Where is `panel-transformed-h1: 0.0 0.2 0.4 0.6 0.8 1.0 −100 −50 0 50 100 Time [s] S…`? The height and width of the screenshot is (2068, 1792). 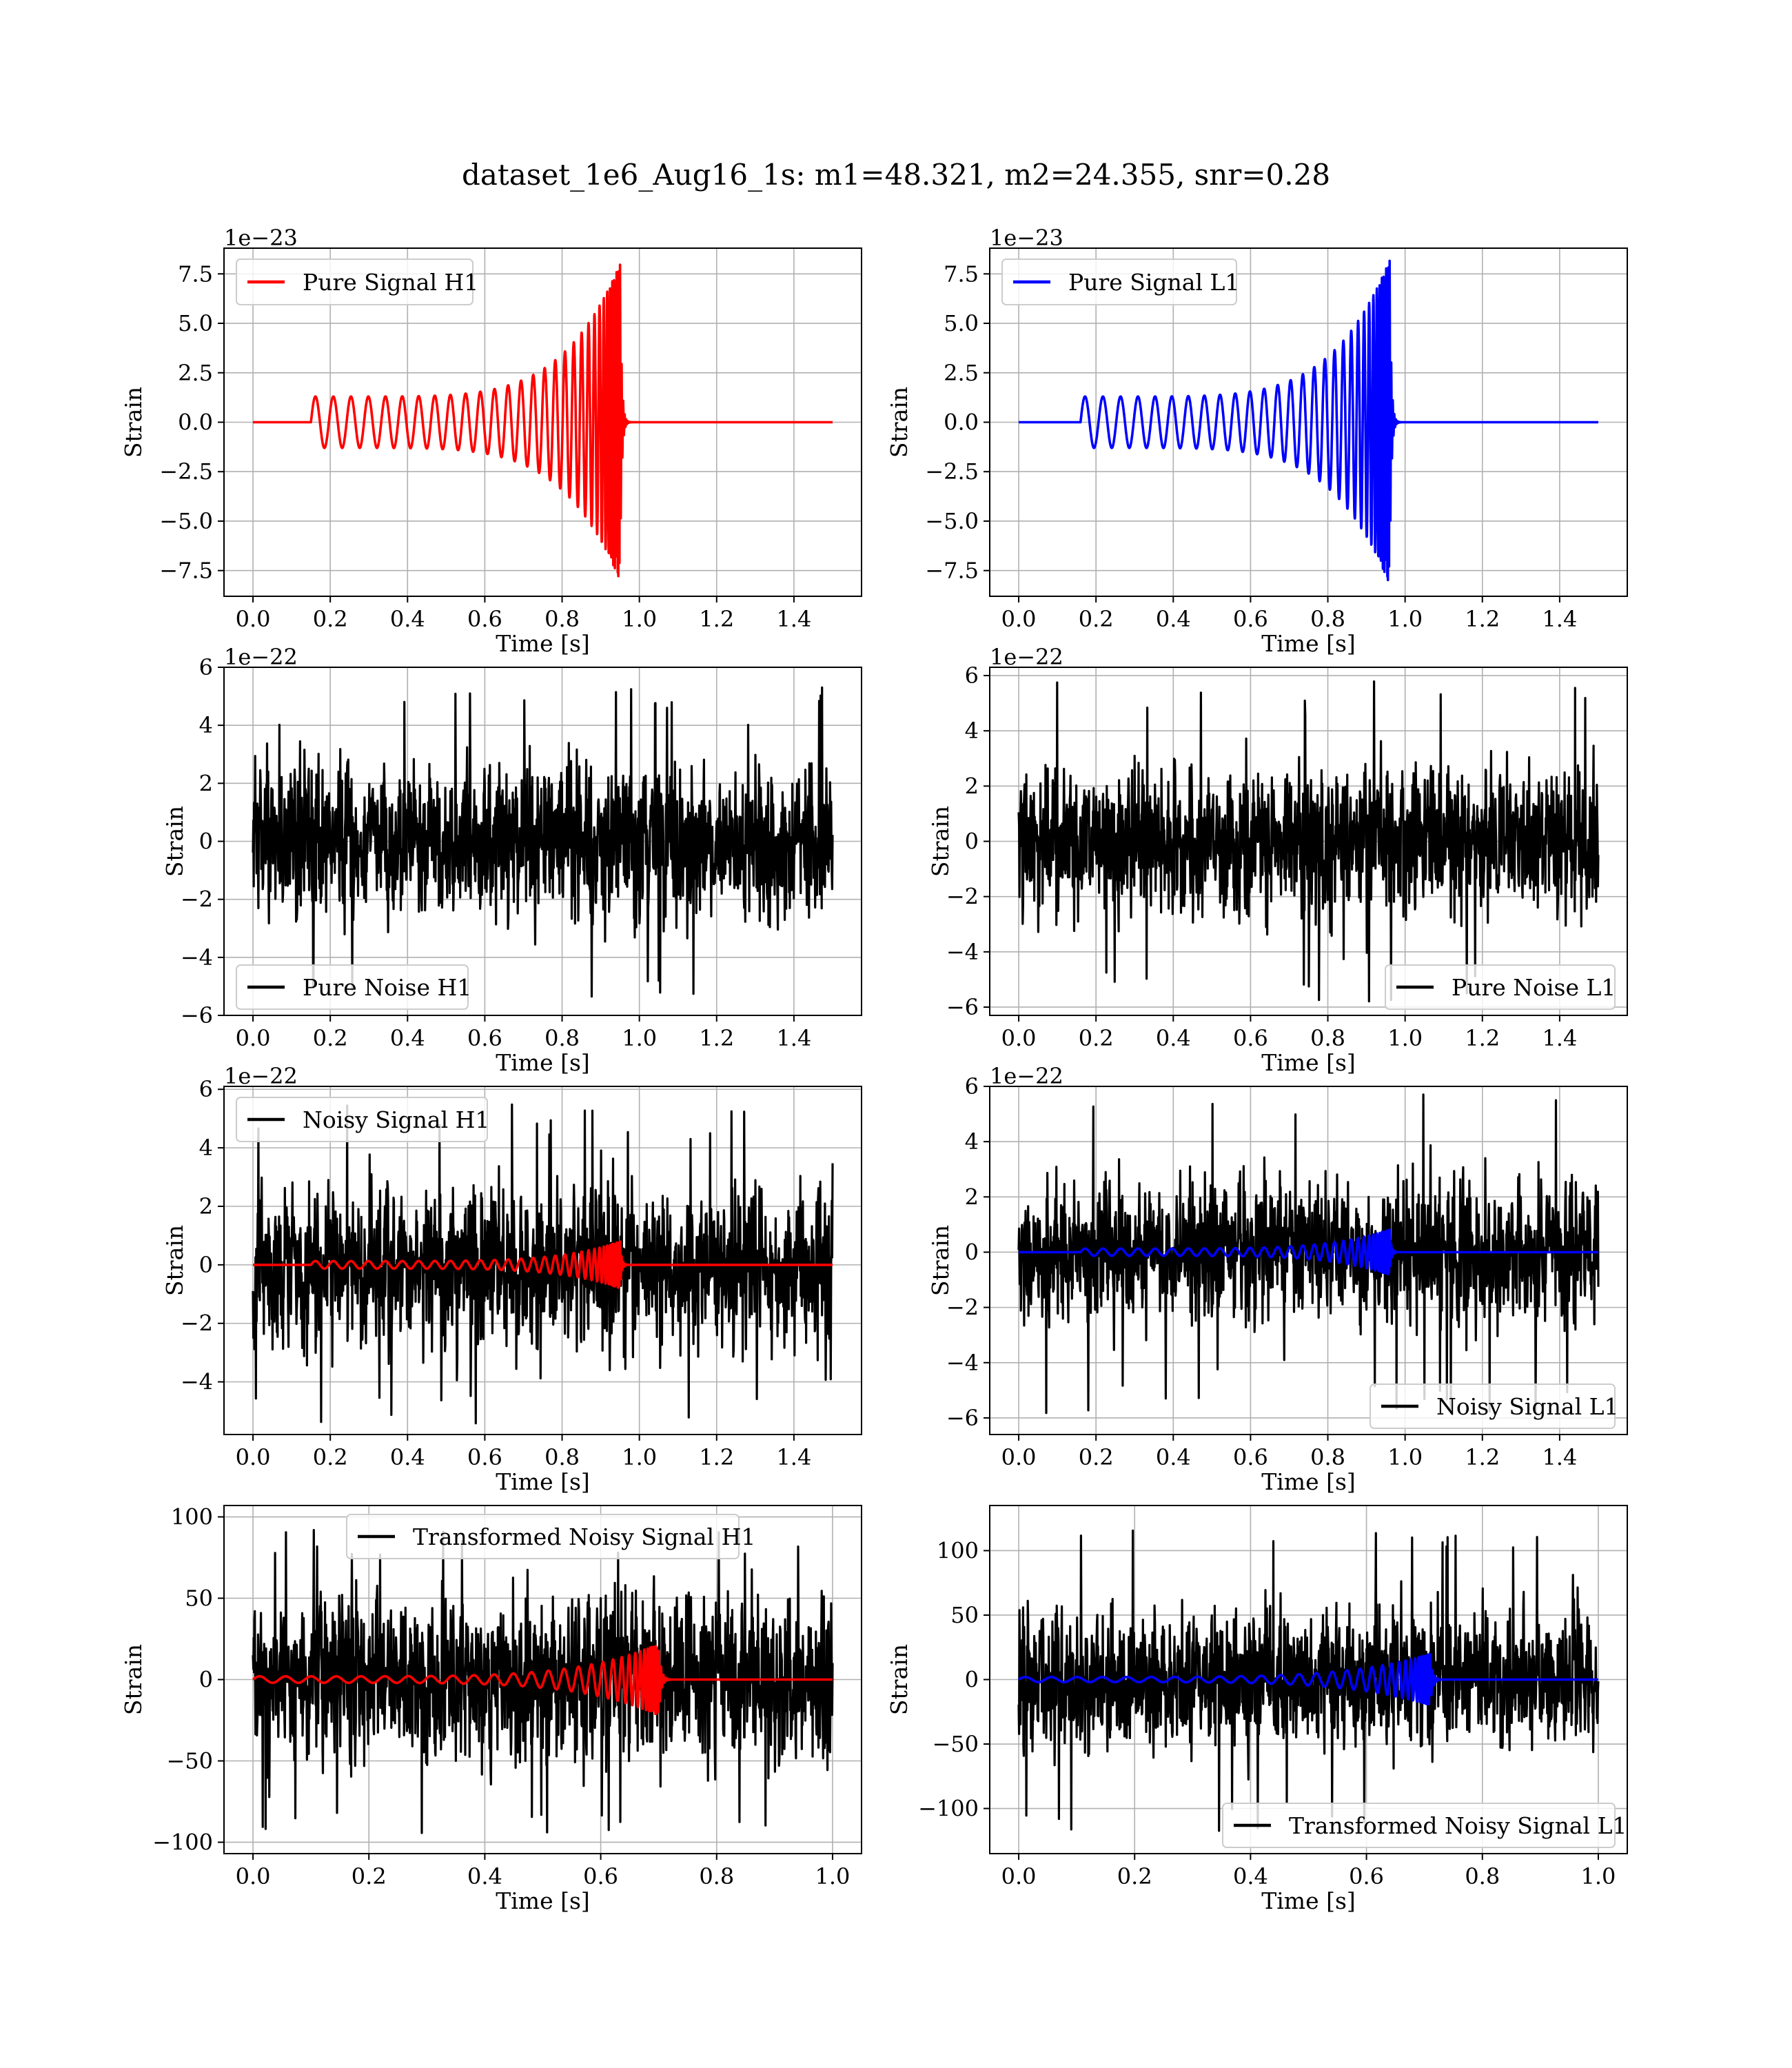
panel-transformed-h1: 0.0 0.2 0.4 0.6 0.8 1.0 −100 −50 0 50 100 Time [s] S… is located at coordinates (491, 1709).